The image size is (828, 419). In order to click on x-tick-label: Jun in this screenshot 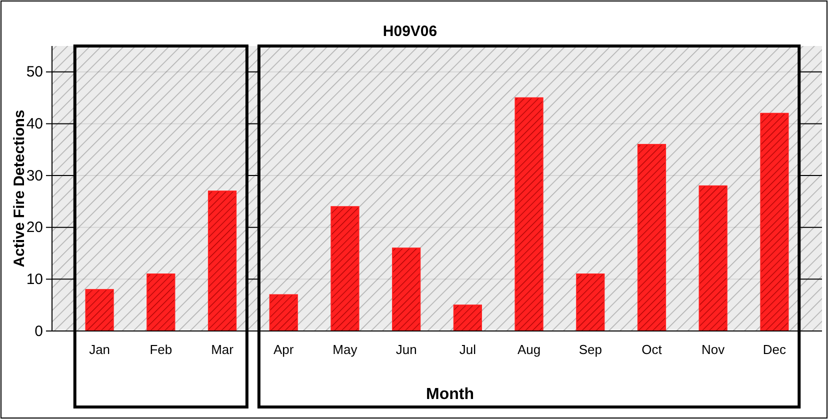, I will do `click(406, 350)`.